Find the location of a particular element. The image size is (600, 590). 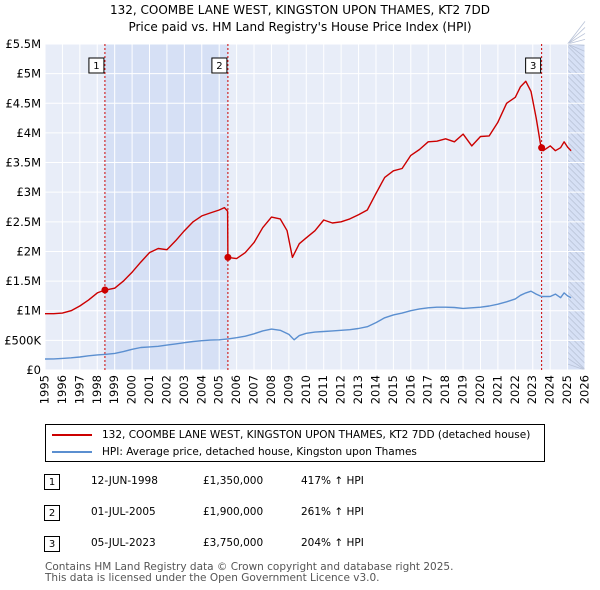

sale-label-number: 3 is located at coordinates (533, 66).